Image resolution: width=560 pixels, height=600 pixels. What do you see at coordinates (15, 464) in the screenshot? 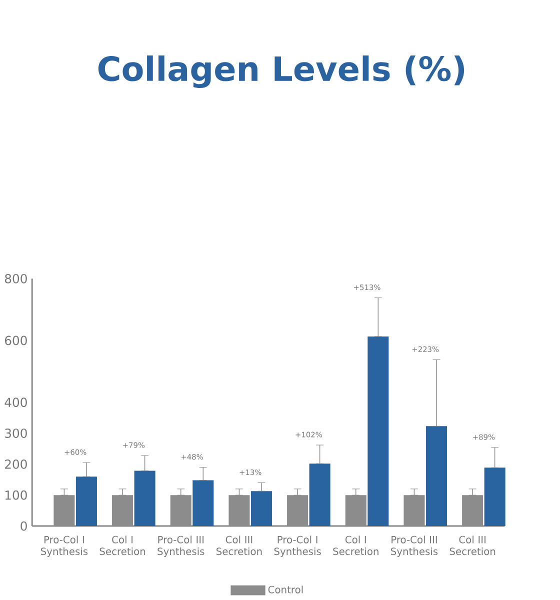
I see `y-tick-label: 200` at bounding box center [15, 464].